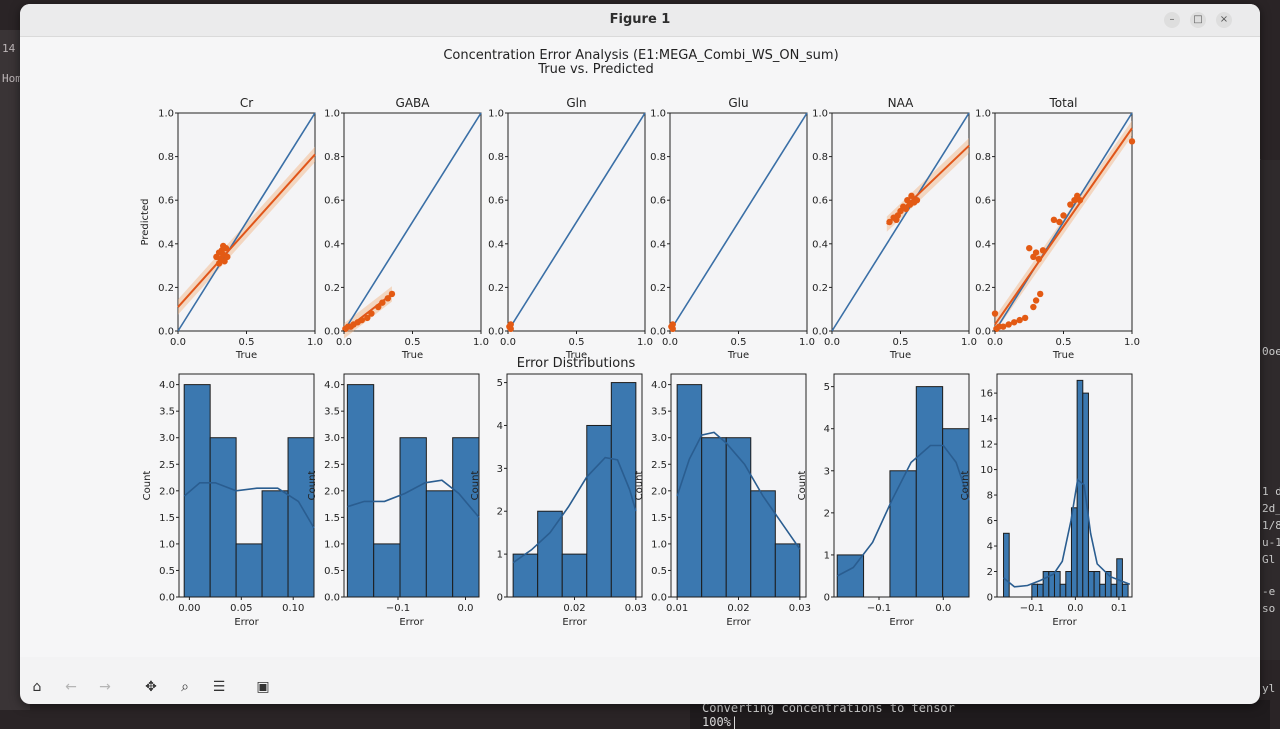  I want to click on save-button: ▣, so click(263, 687).